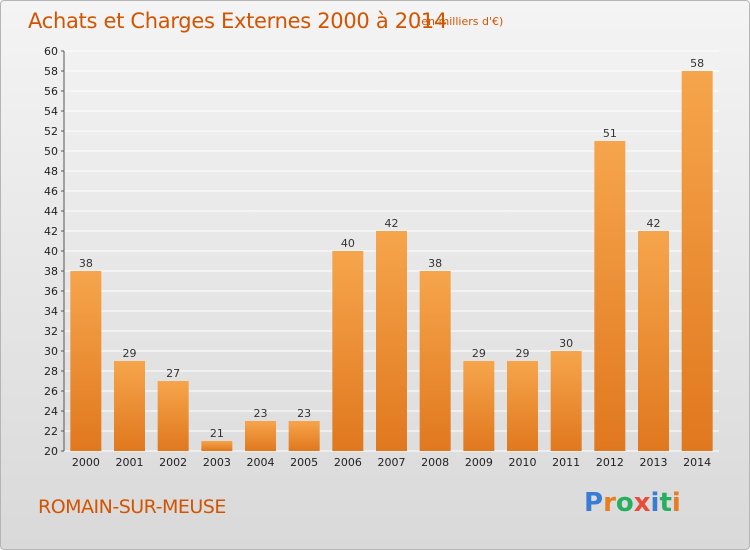  I want to click on y-tick-label: 36, so click(51, 291).